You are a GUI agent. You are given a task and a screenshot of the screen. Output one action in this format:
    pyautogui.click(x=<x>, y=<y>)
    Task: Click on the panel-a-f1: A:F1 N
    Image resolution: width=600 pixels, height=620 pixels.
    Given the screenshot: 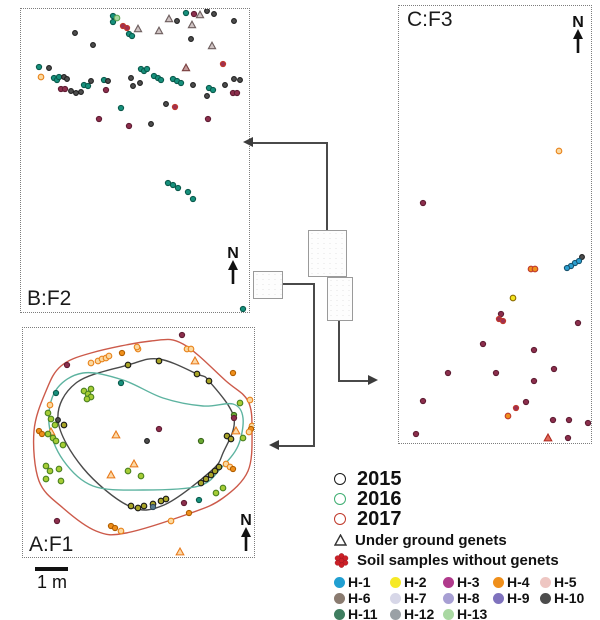 What is the action you would take?
    pyautogui.click(x=138, y=442)
    